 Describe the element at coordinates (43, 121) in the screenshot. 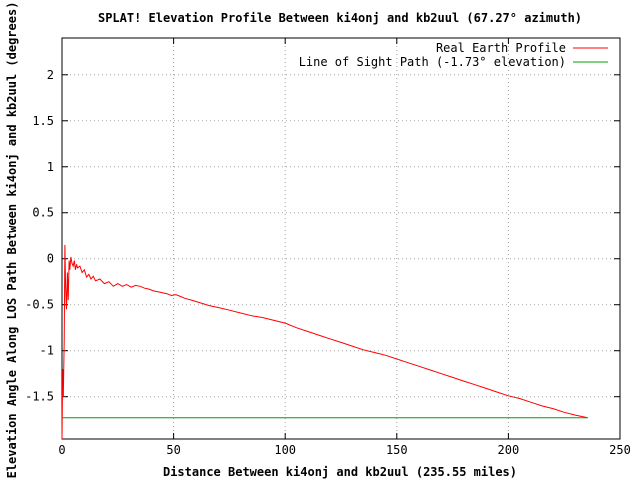

I see `y-tick-label: 1.5` at that location.